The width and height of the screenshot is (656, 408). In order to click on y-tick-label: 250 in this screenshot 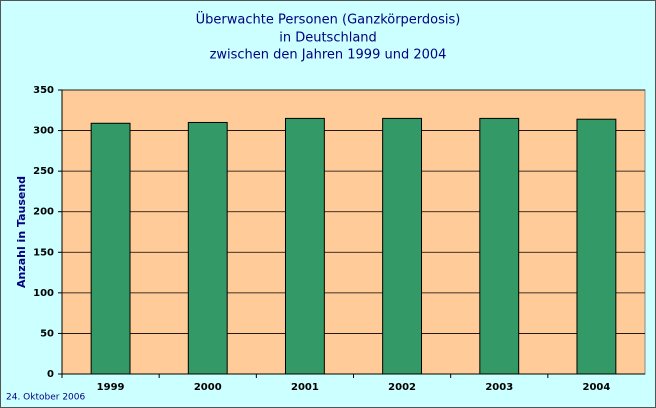, I will do `click(43, 171)`.